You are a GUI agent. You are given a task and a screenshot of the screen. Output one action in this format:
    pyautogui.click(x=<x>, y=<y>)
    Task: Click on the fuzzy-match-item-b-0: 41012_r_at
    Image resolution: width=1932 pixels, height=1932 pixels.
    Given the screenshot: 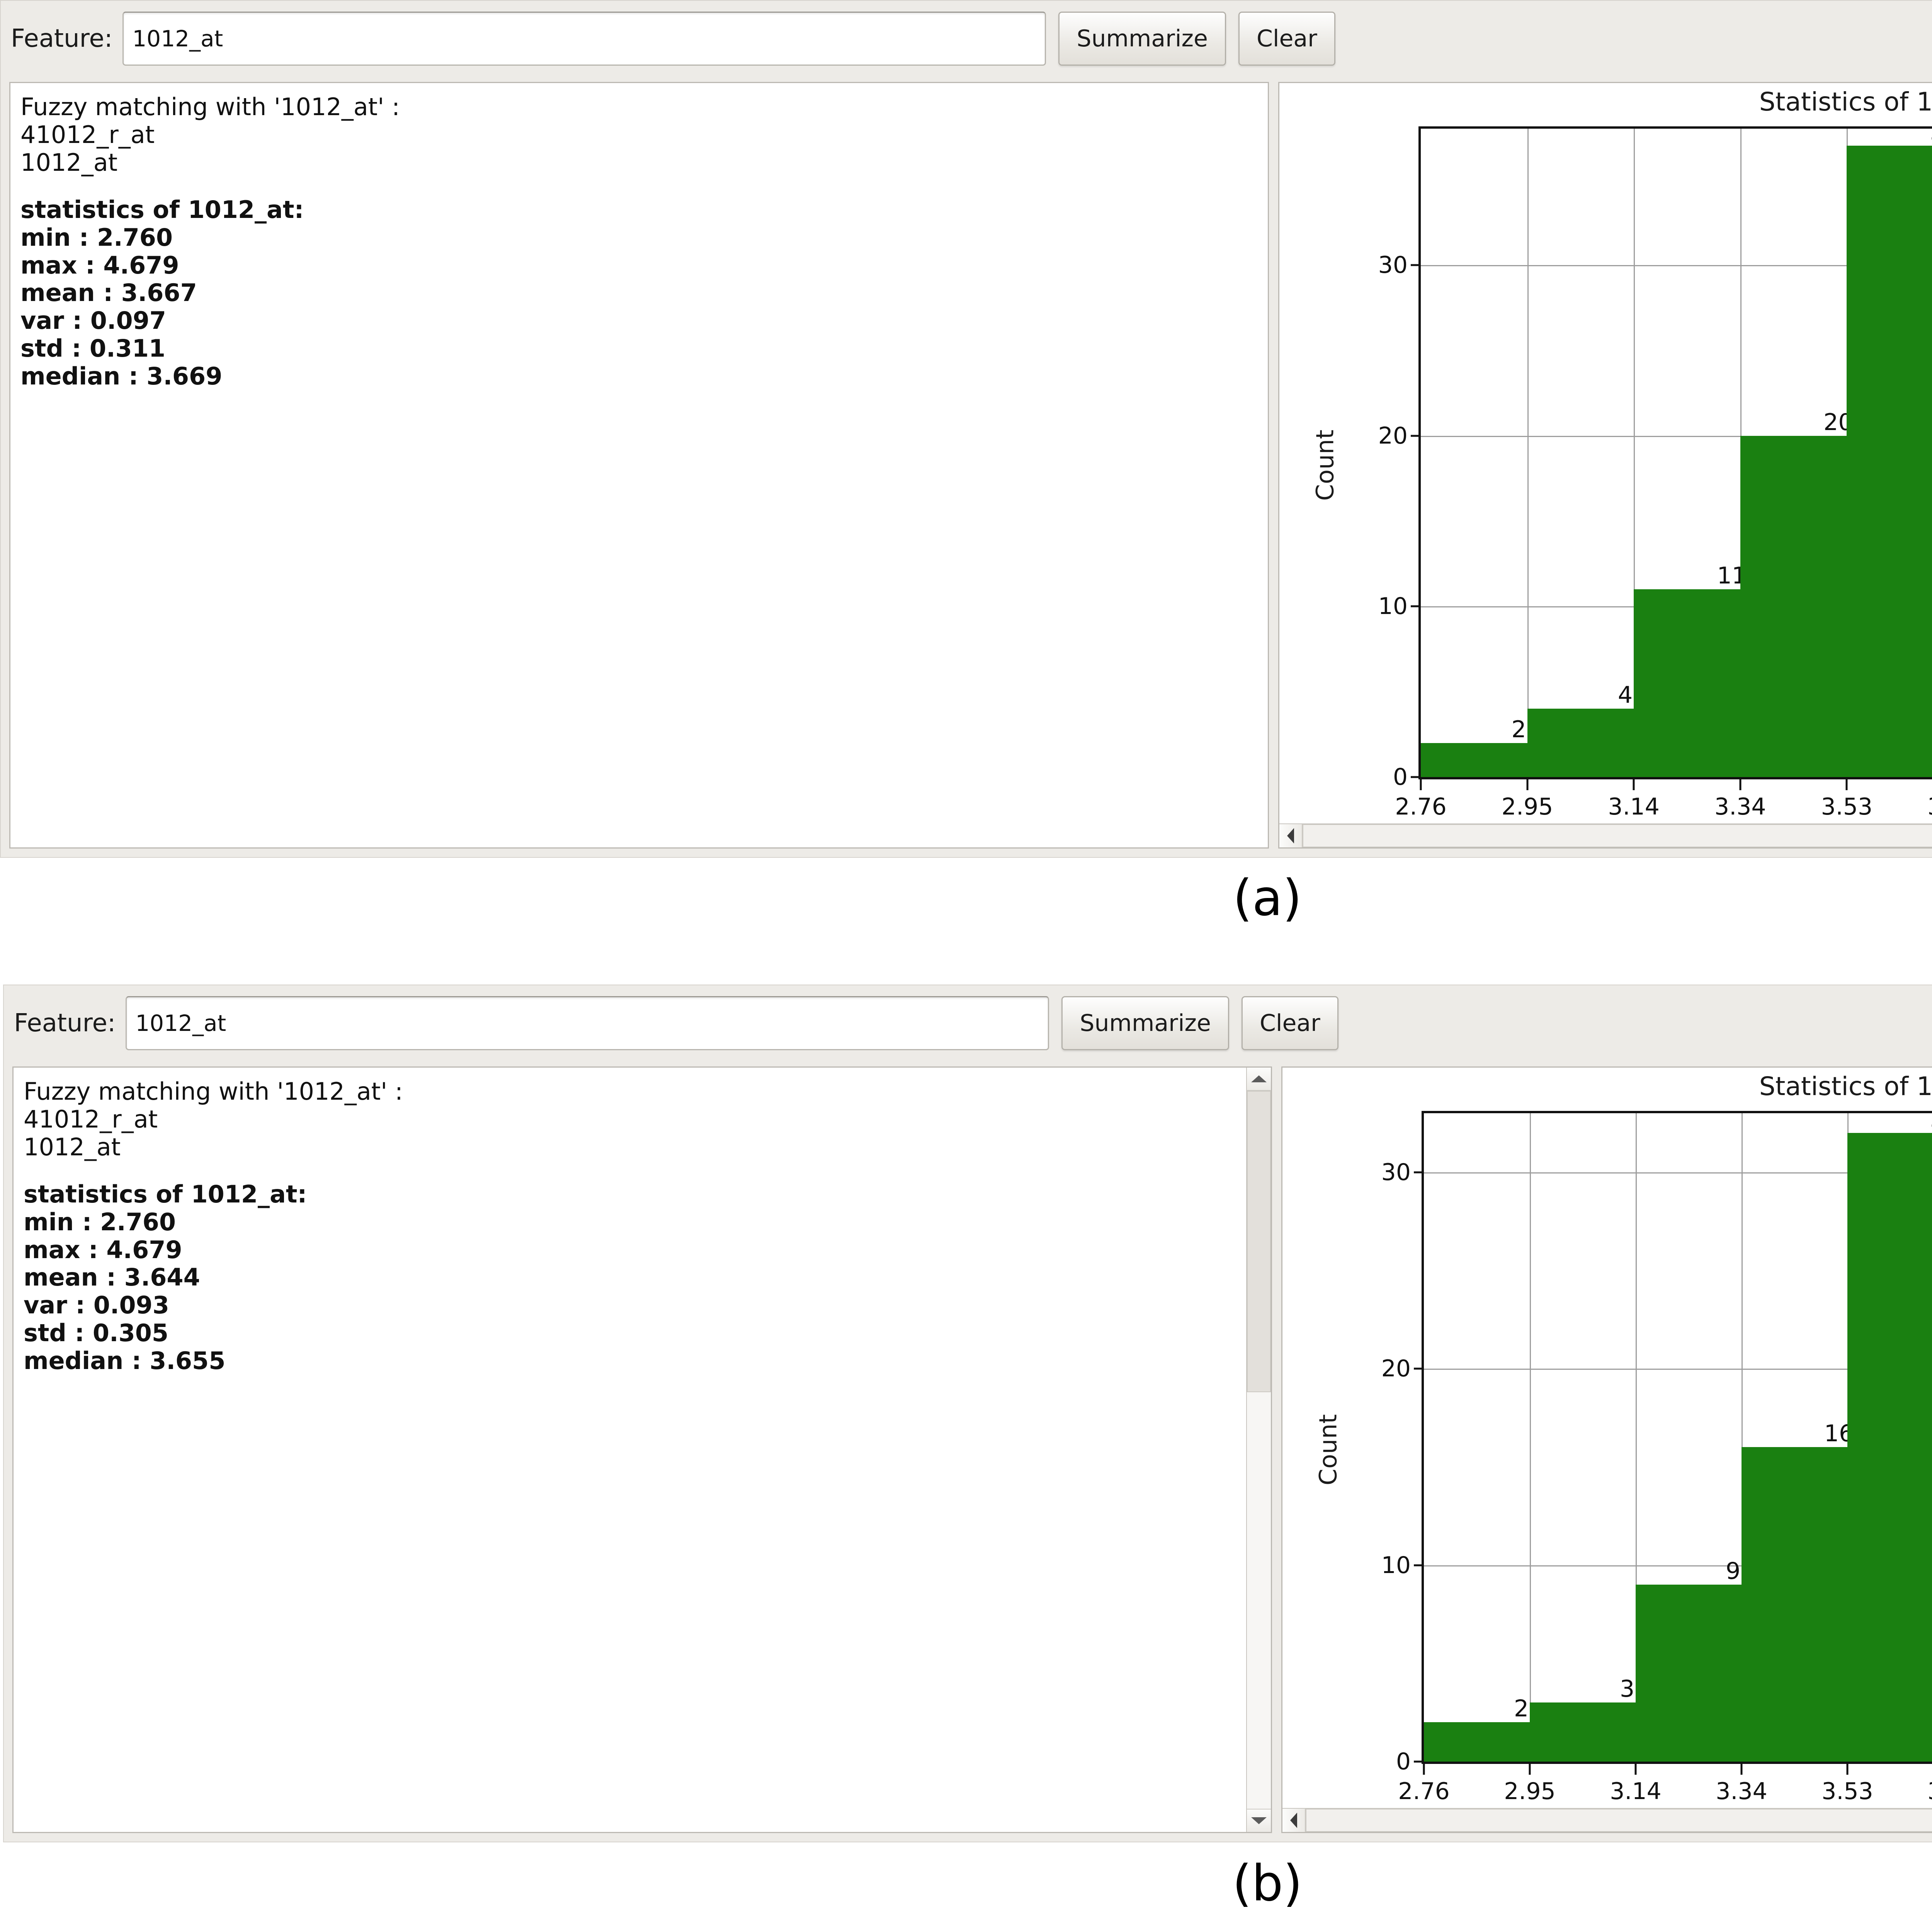 What is the action you would take?
    pyautogui.click(x=91, y=1119)
    